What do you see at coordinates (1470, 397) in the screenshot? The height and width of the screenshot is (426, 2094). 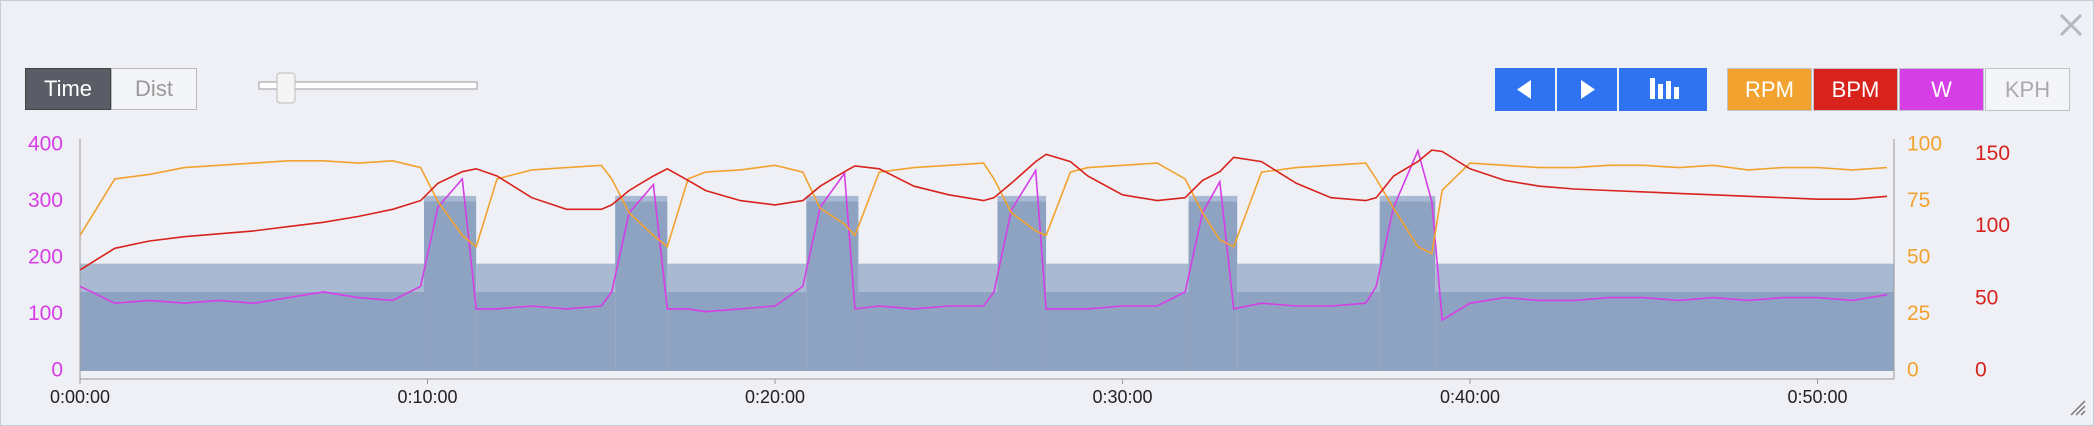 I see `x-tick-label: 0:40:00` at bounding box center [1470, 397].